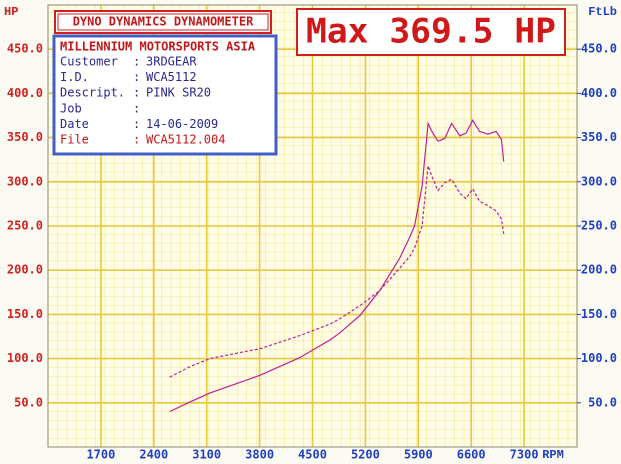 This screenshot has height=464, width=621. I want to click on info-company: MILLENNIUM MOTORSPORTS ASIA, so click(158, 47).